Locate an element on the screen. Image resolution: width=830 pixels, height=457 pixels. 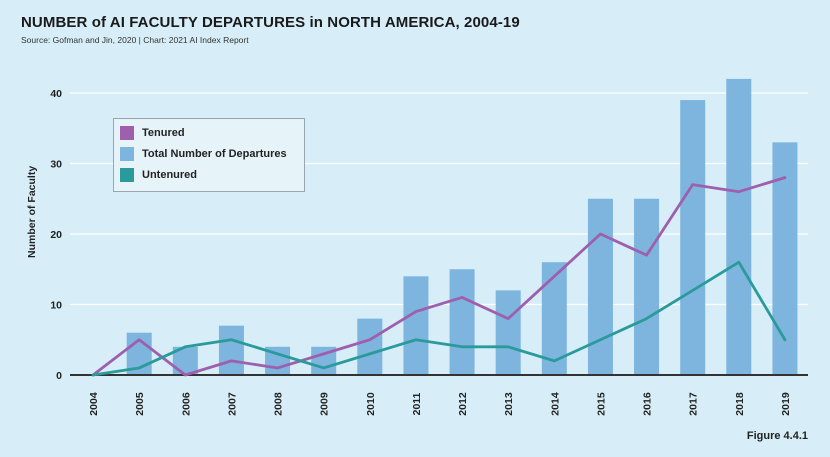
point-untenured-2009 is located at coordinates (323, 368).